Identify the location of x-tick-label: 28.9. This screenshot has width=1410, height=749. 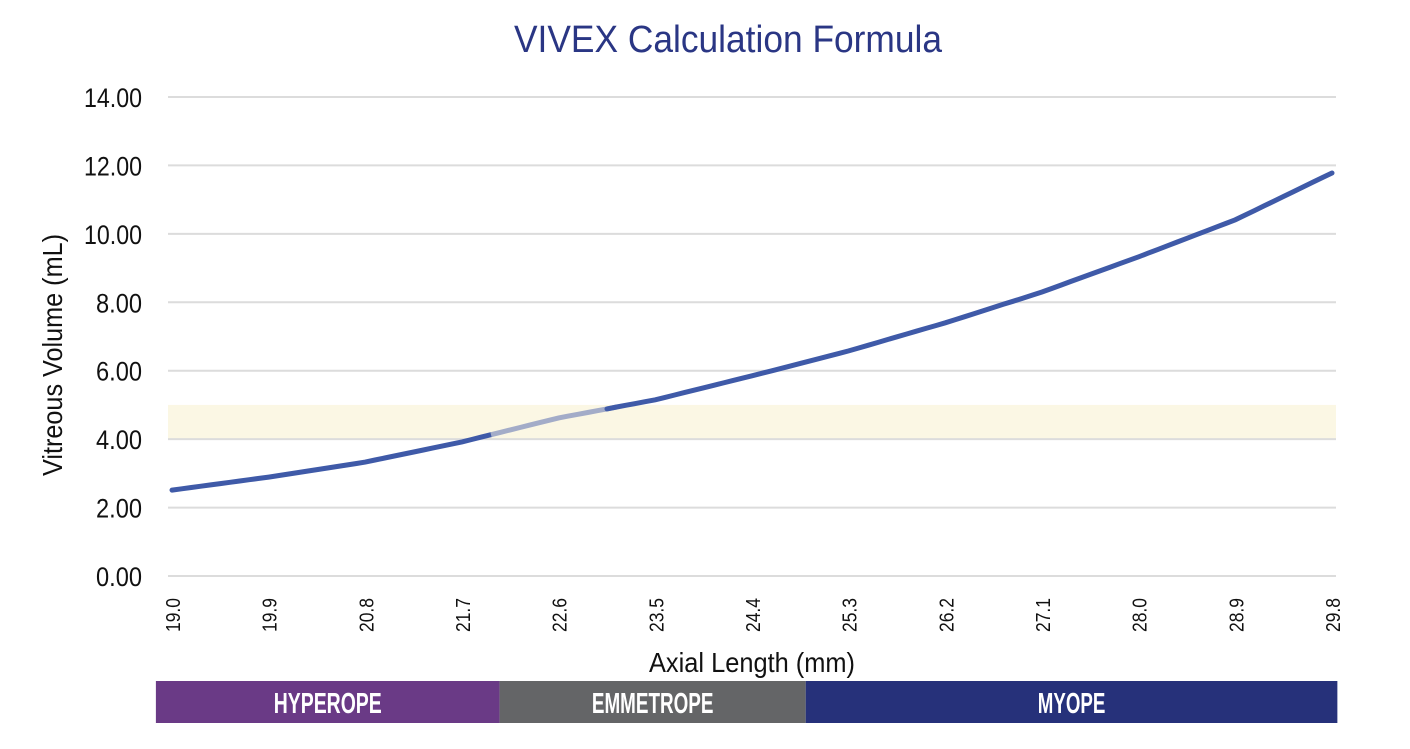
(1237, 615).